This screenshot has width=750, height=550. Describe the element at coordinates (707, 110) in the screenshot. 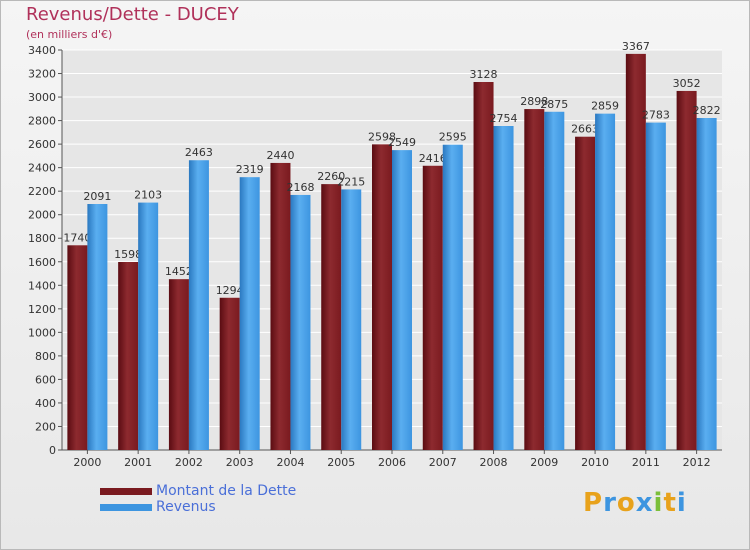

I see `data-label-revenus: 2822` at that location.